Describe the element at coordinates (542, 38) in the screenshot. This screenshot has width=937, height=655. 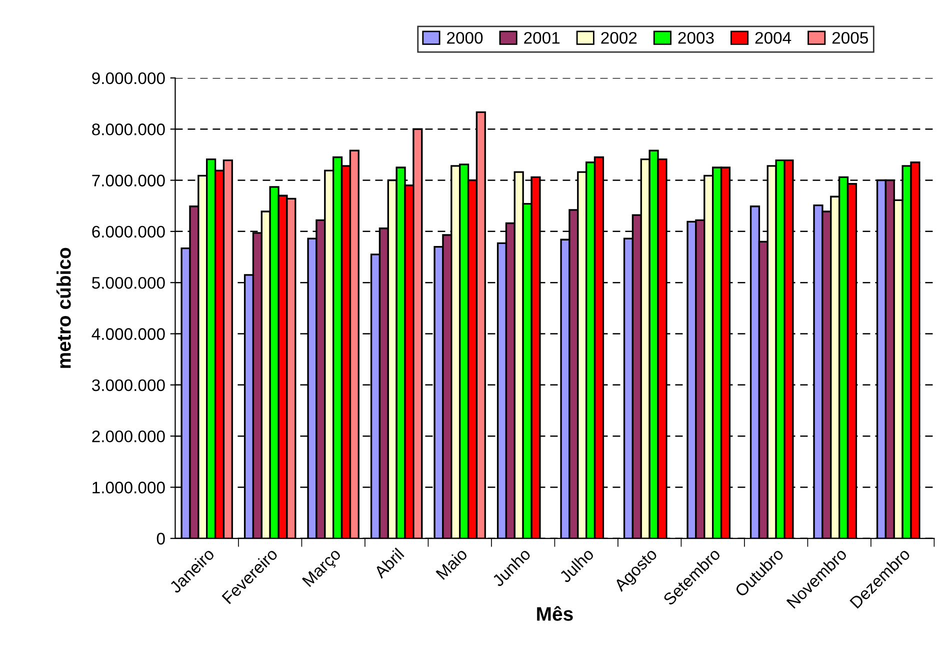
I see `legend-label: 2001` at that location.